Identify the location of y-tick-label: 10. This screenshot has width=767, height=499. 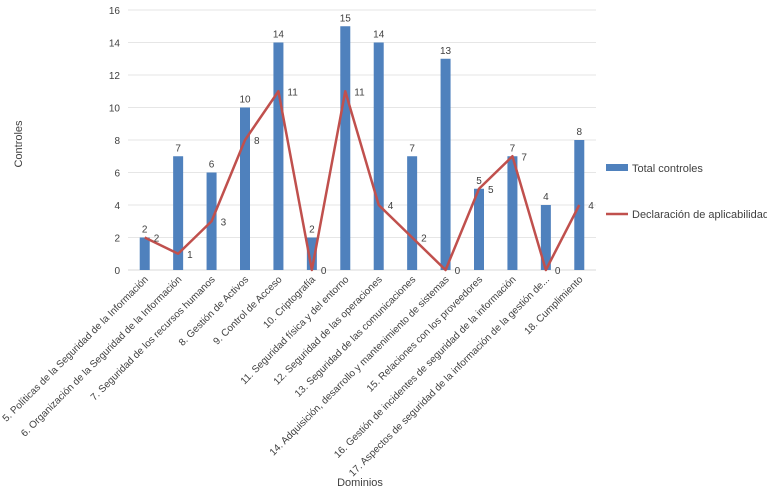
(115, 109).